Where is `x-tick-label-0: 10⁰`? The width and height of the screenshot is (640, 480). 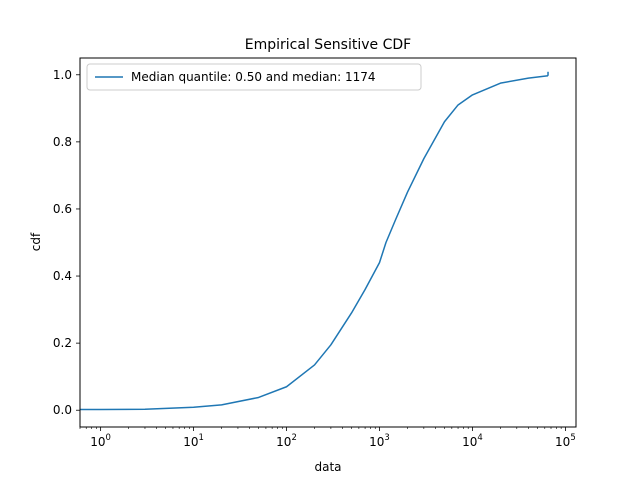
x-tick-label-0: 10⁰ is located at coordinates (100, 441).